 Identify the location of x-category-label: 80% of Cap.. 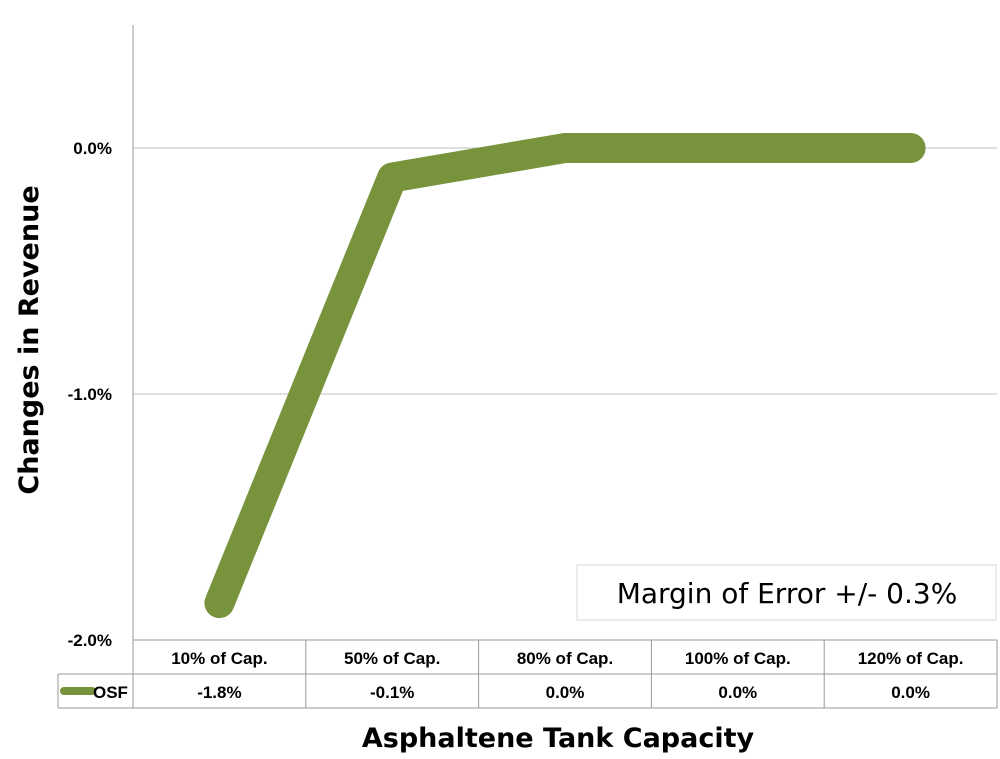
(565, 658).